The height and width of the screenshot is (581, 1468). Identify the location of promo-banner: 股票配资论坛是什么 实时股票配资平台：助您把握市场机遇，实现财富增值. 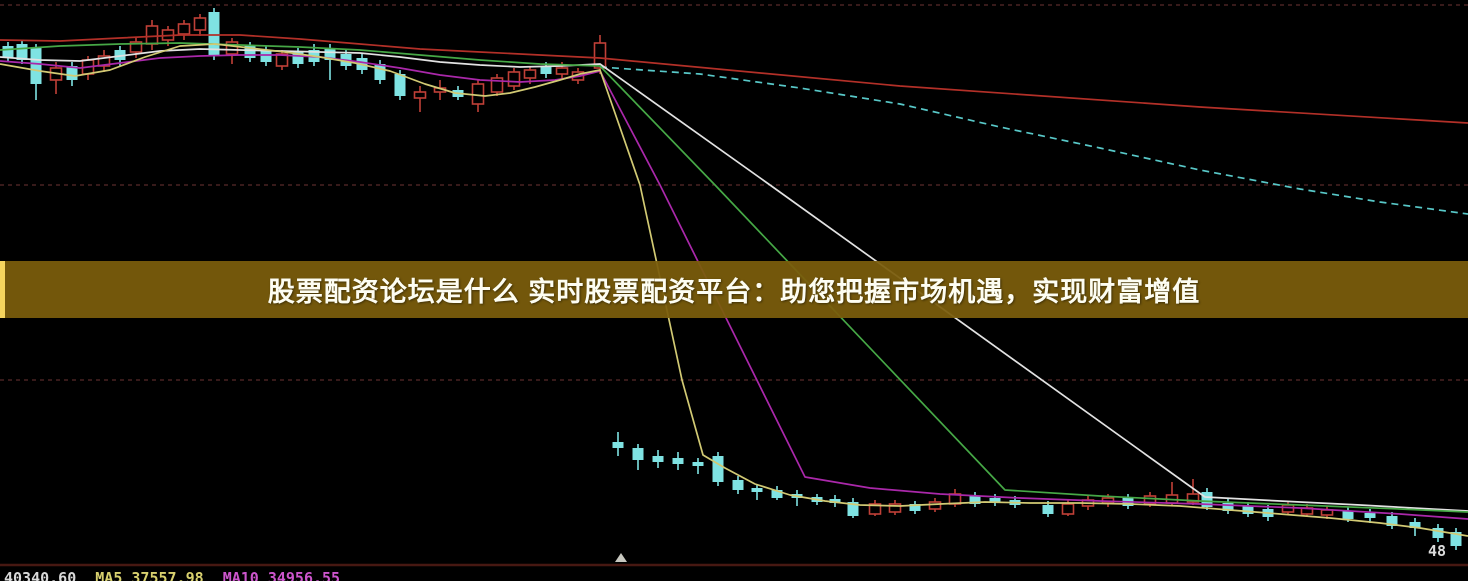
(734, 289).